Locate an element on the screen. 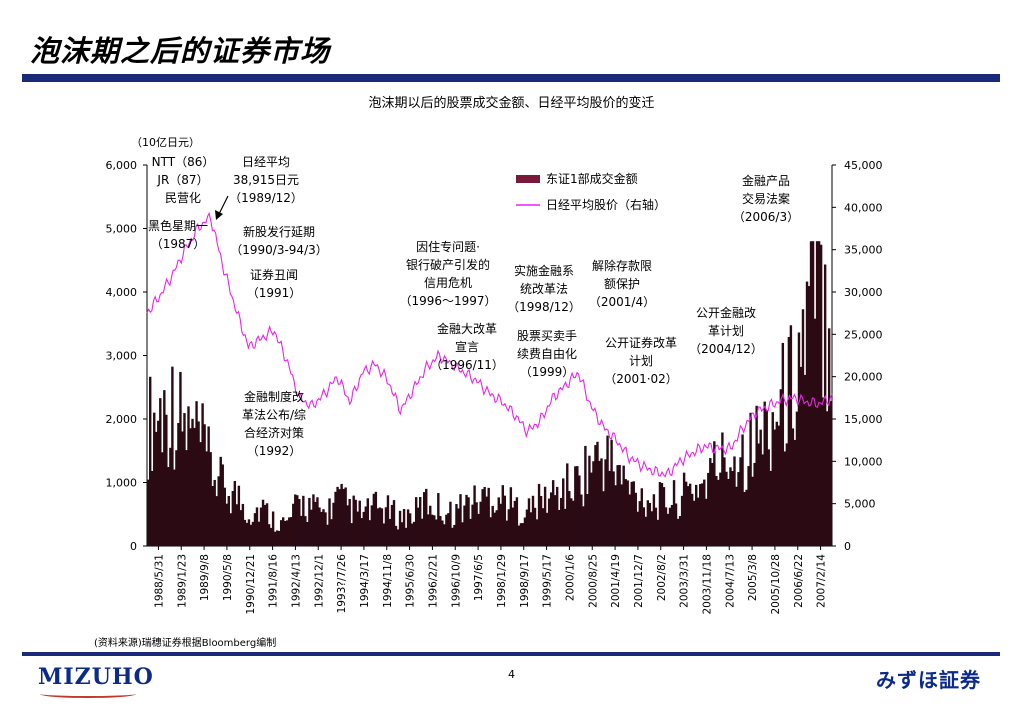 The width and height of the screenshot is (1023, 708). x-tick-label: 1994/3/17 is located at coordinates (365, 581).